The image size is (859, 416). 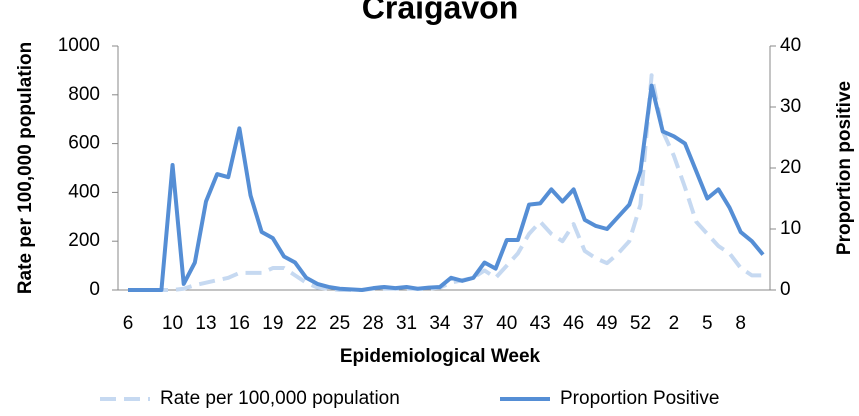 What do you see at coordinates (573, 323) in the screenshot?
I see `x-tick-label: 46` at bounding box center [573, 323].